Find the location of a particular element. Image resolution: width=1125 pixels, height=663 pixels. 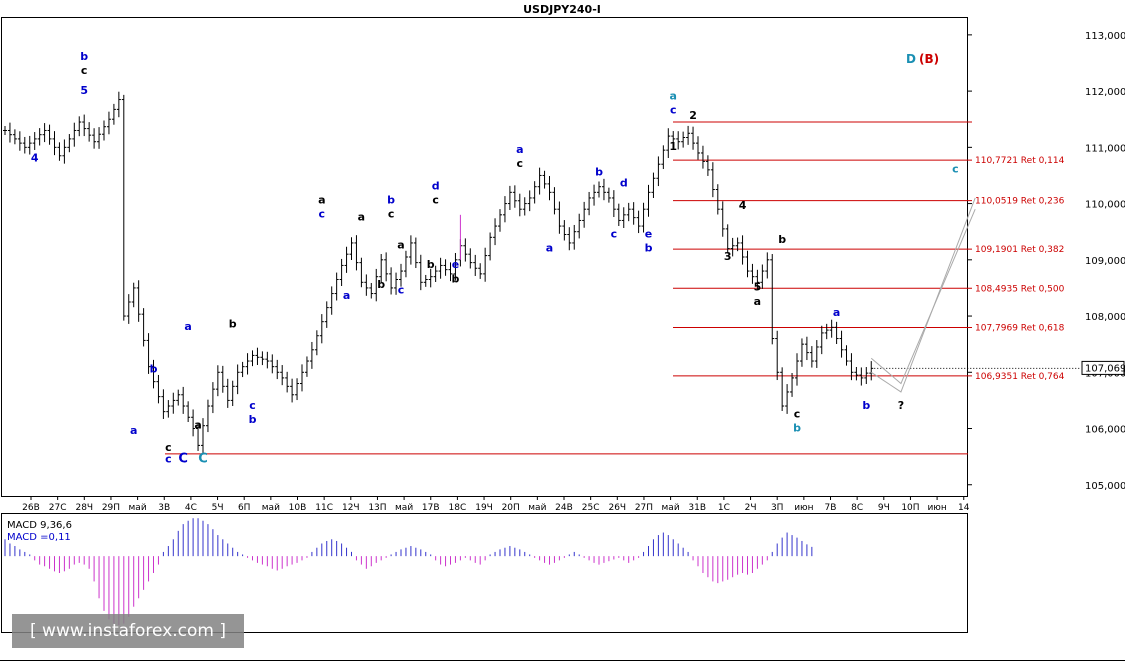

x-tick-label: 18С is located at coordinates (458, 508).